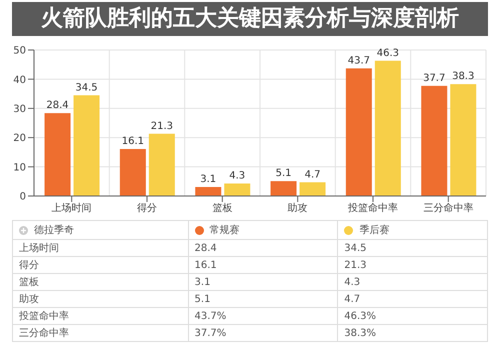  Describe the element at coordinates (19, 51) in the screenshot. I see `y-tick-label: 50` at that location.